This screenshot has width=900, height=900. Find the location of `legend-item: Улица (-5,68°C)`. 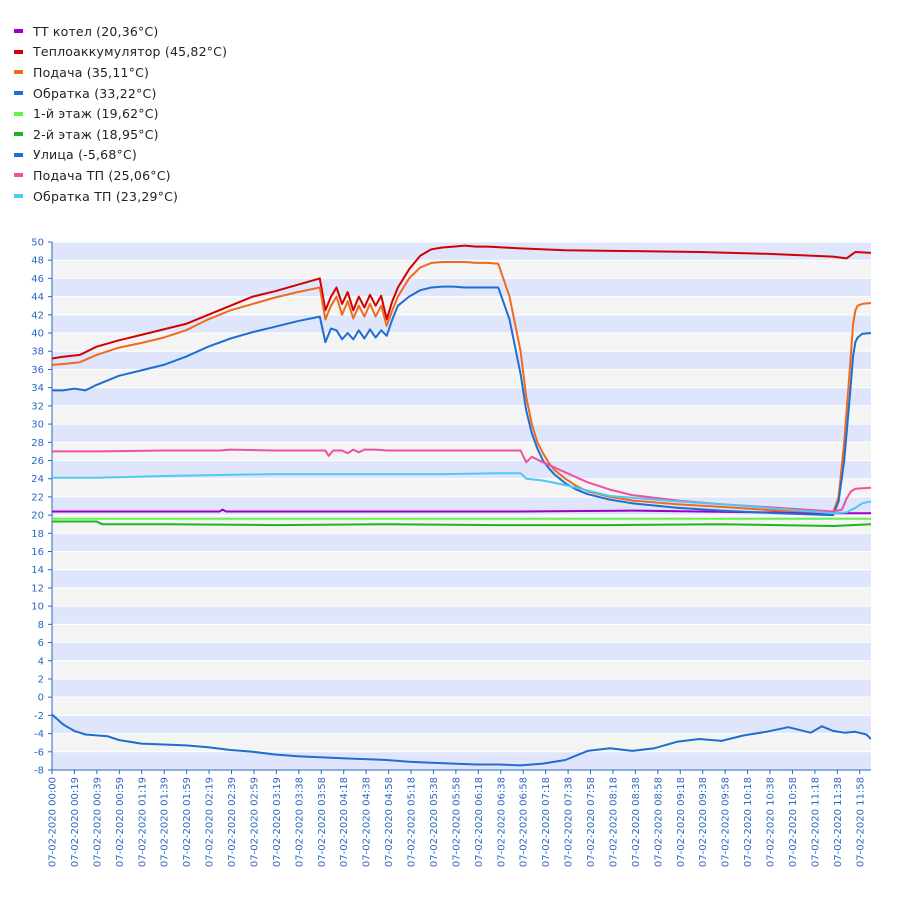

legend-item: Улица (-5,68°C) is located at coordinates (120, 155).